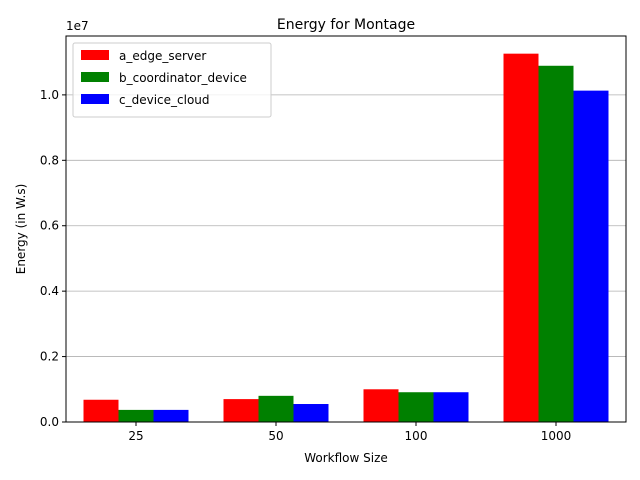 This screenshot has height=480, width=640. Describe the element at coordinates (53, 258) in the screenshot. I see `y-axis: 0.0 0.2 0.4 0.6 0.8 1.0` at that location.